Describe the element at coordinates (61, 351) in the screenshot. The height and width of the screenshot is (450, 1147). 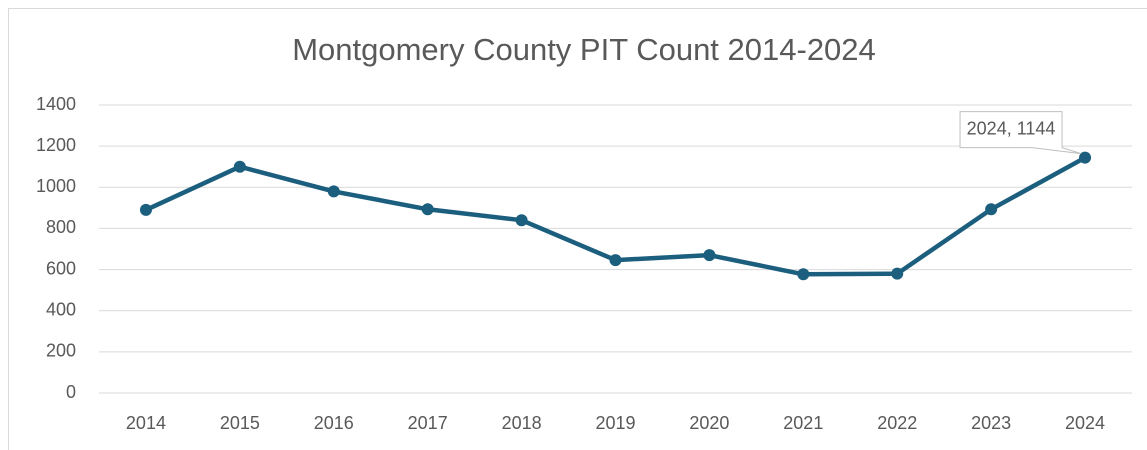
I see `y-tick-label: 200` at that location.